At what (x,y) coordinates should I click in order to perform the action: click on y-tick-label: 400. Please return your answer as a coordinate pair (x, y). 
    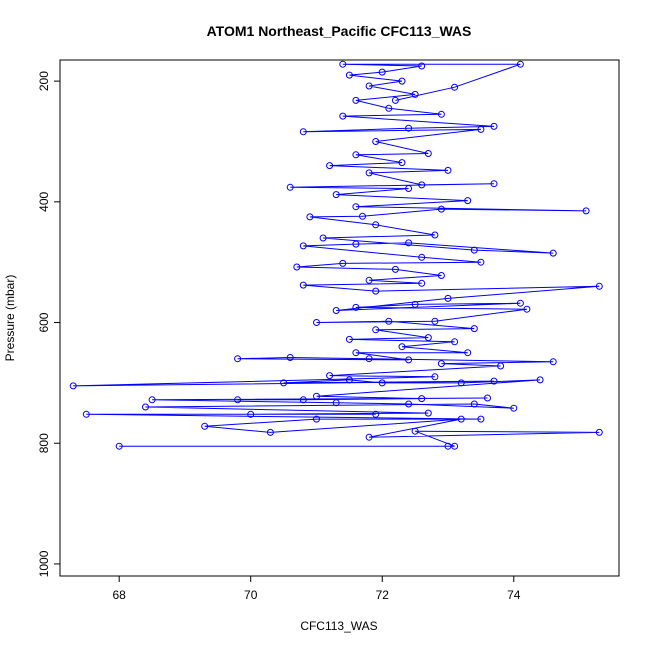
    Looking at the image, I should click on (44, 201).